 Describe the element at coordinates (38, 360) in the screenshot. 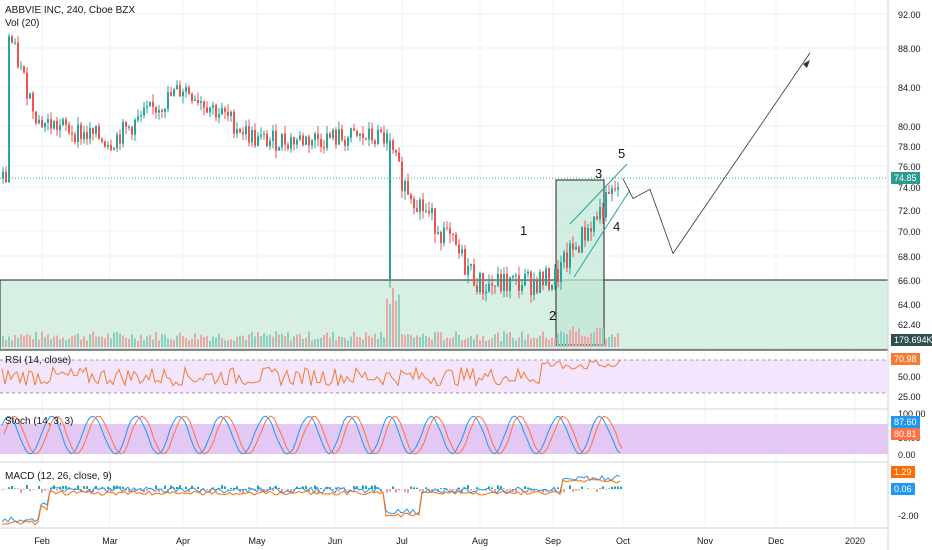

I see `rsi-label: RSI (14, close)` at that location.